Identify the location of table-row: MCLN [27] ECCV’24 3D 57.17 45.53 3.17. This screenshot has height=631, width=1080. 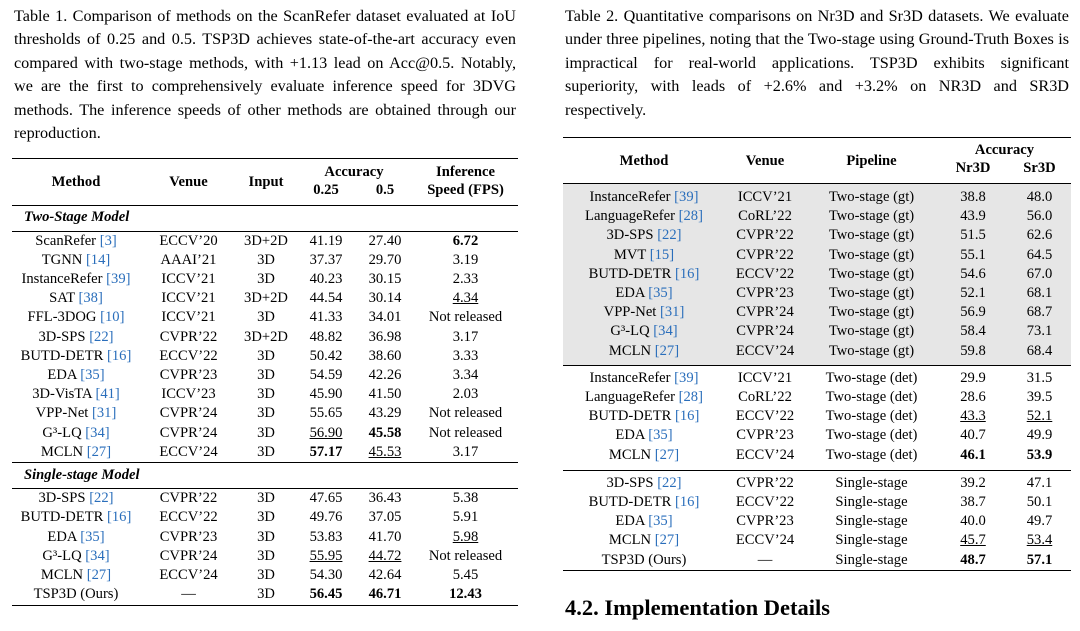
(265, 453).